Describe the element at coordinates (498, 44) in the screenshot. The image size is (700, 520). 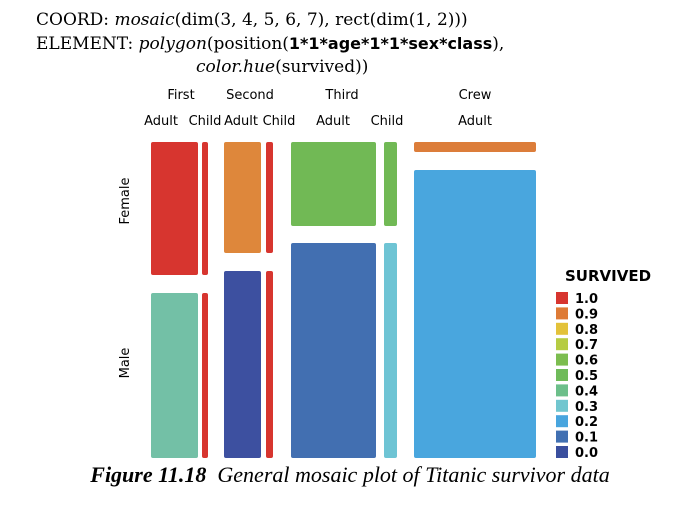
I see `spec-element-close: ),` at that location.